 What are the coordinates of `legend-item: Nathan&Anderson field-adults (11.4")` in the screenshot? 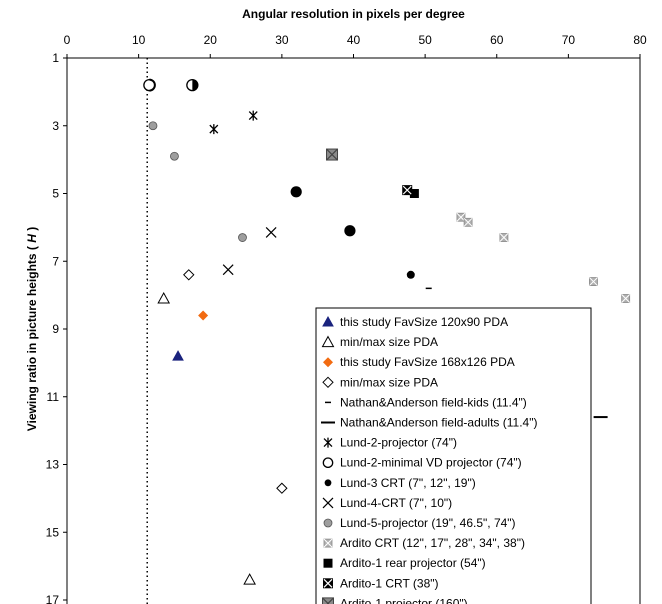 It's located at (429, 423).